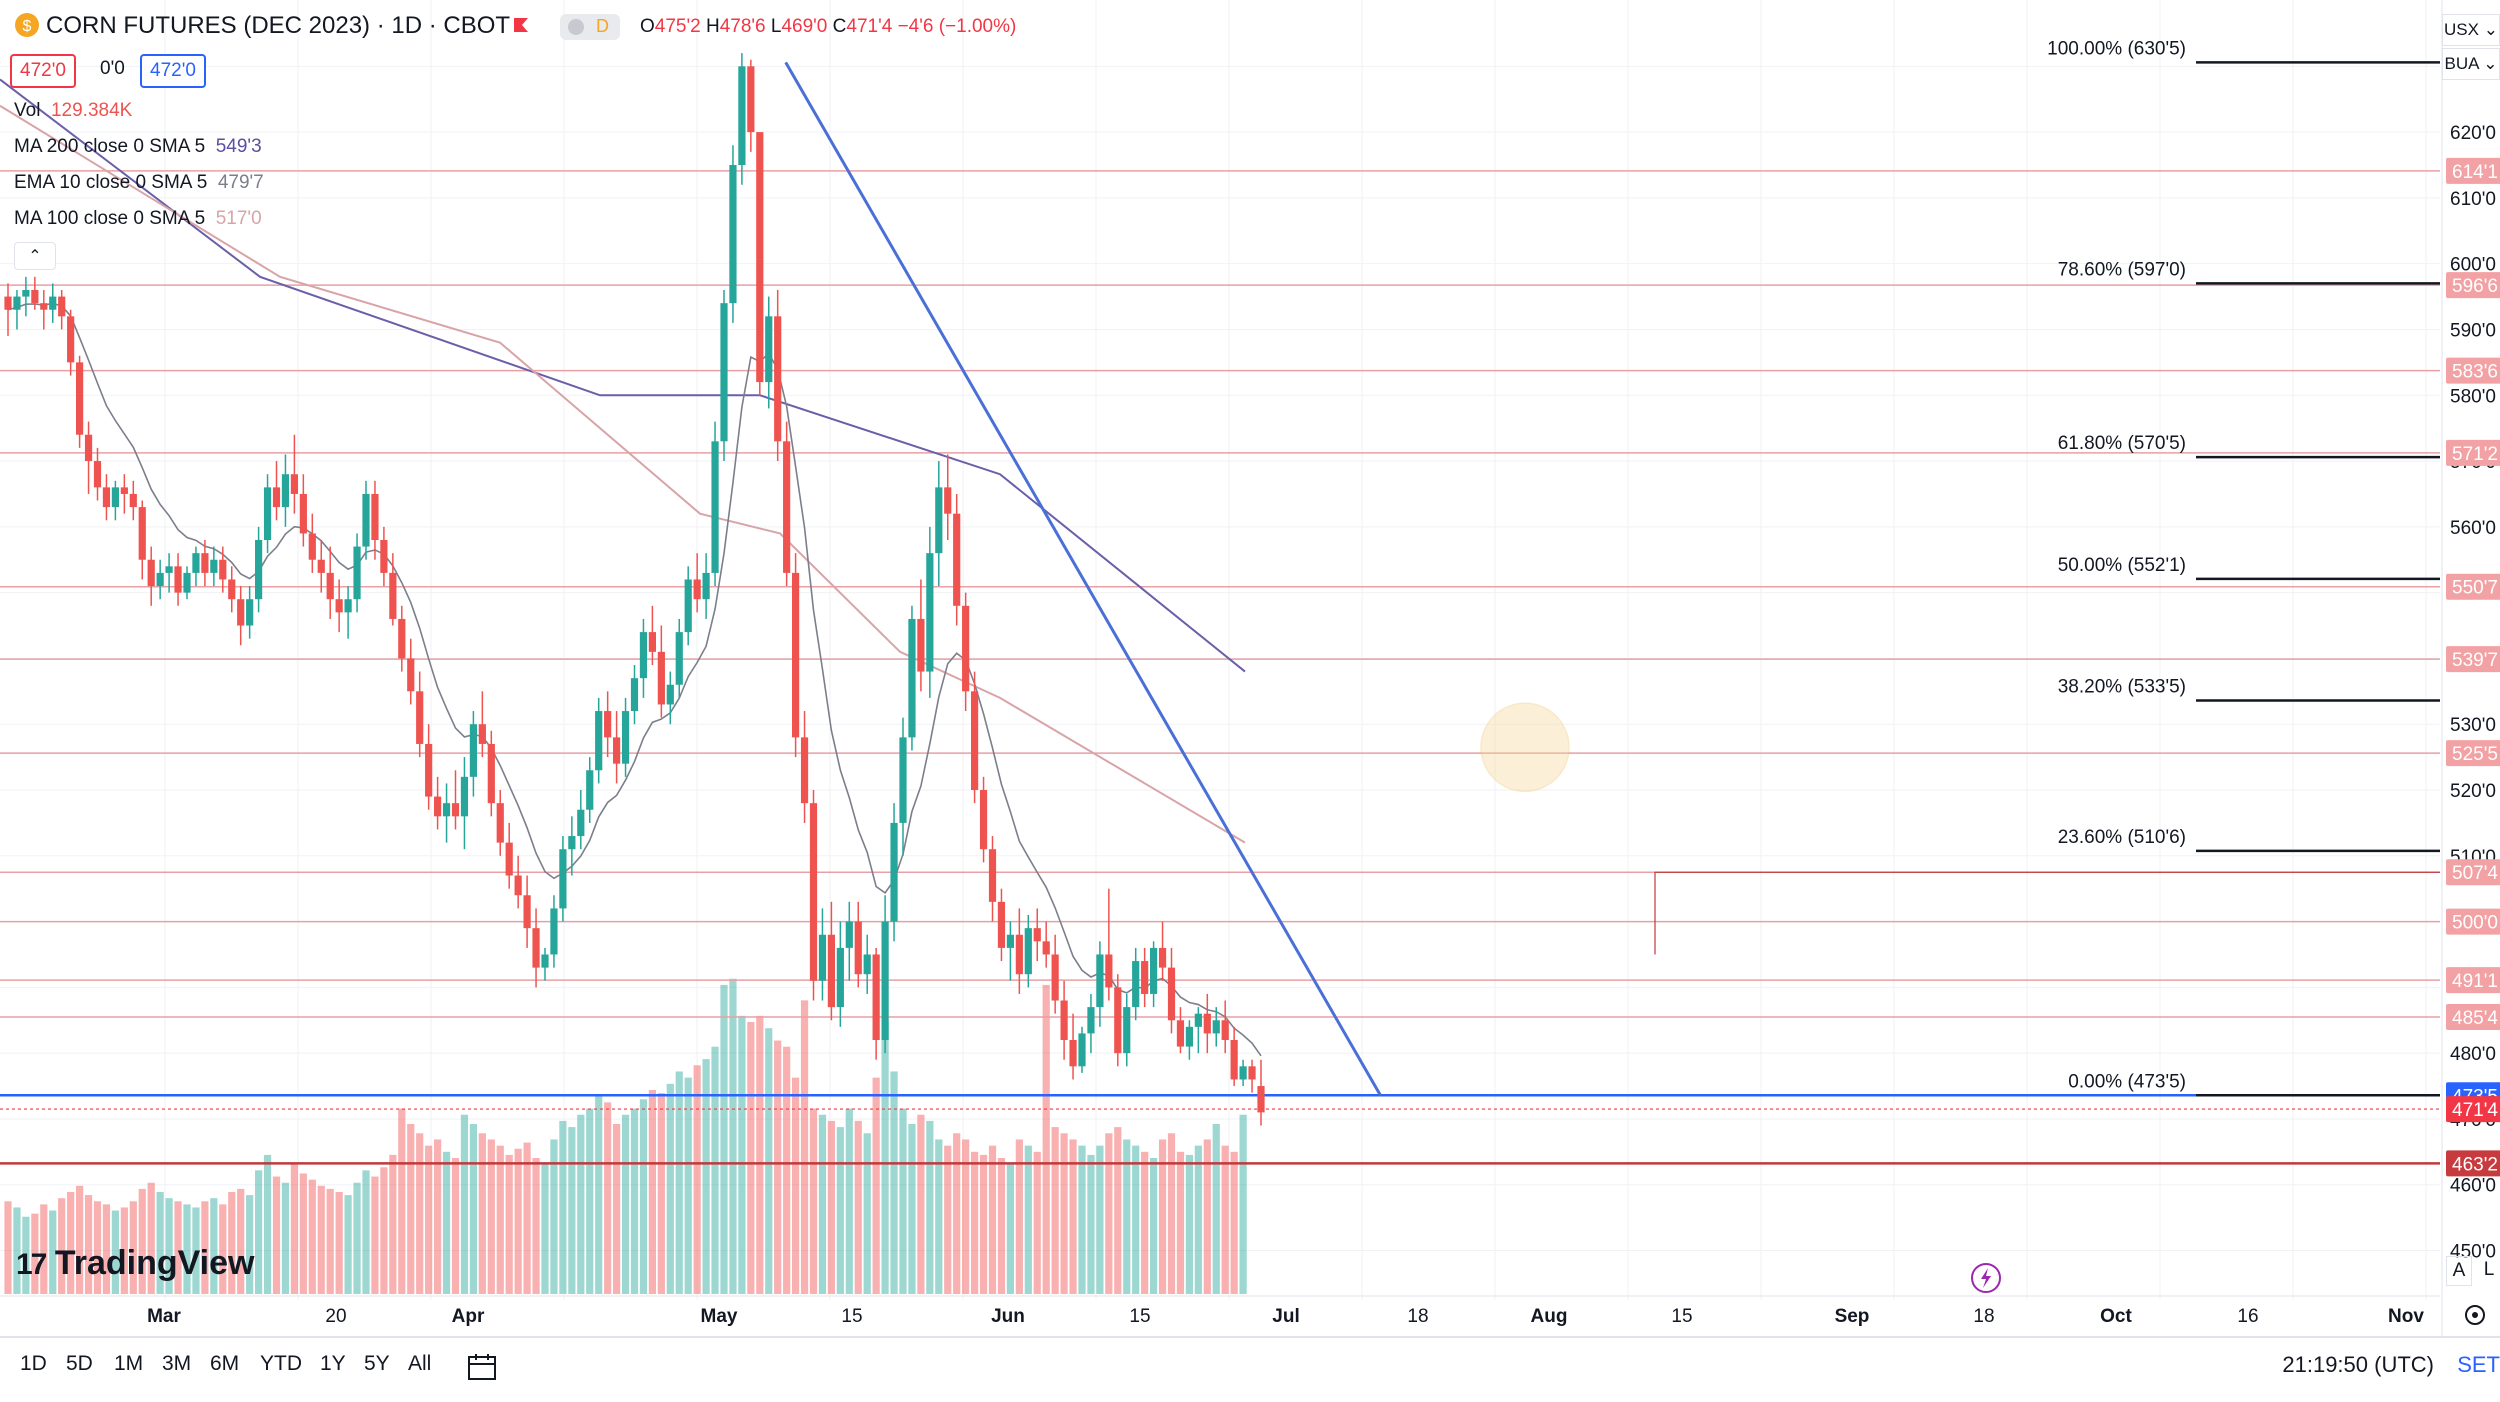  I want to click on tf-6m: 6M, so click(225, 1363).